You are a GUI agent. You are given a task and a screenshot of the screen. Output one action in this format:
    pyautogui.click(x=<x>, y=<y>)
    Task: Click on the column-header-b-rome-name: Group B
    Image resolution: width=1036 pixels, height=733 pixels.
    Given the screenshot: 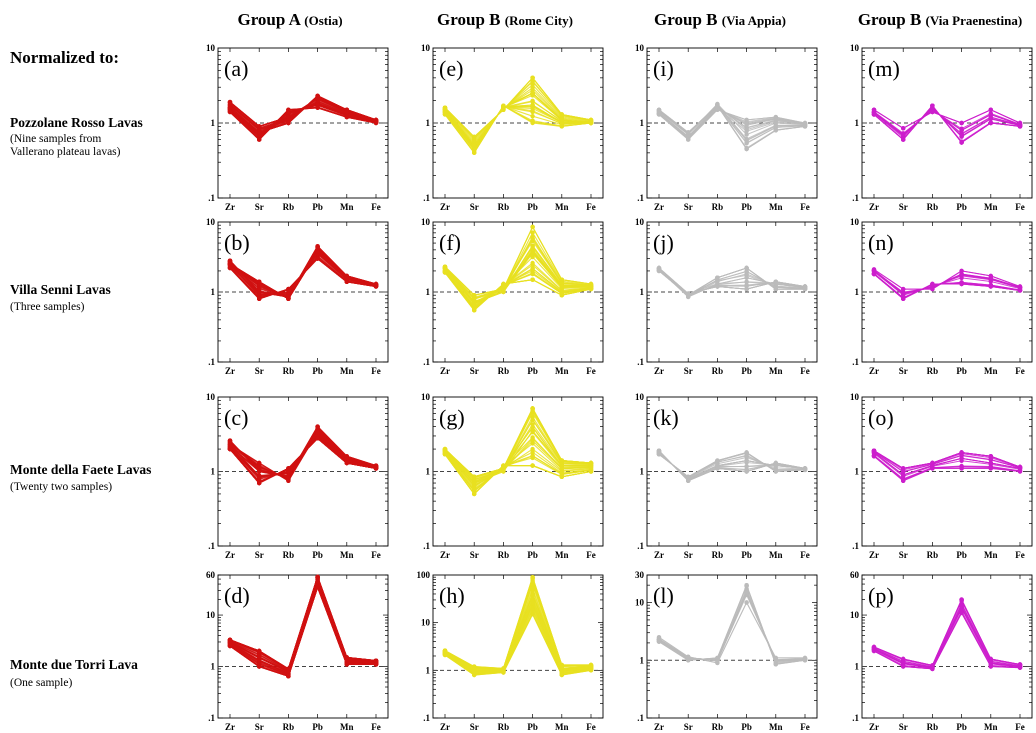 What is the action you would take?
    pyautogui.click(x=469, y=19)
    